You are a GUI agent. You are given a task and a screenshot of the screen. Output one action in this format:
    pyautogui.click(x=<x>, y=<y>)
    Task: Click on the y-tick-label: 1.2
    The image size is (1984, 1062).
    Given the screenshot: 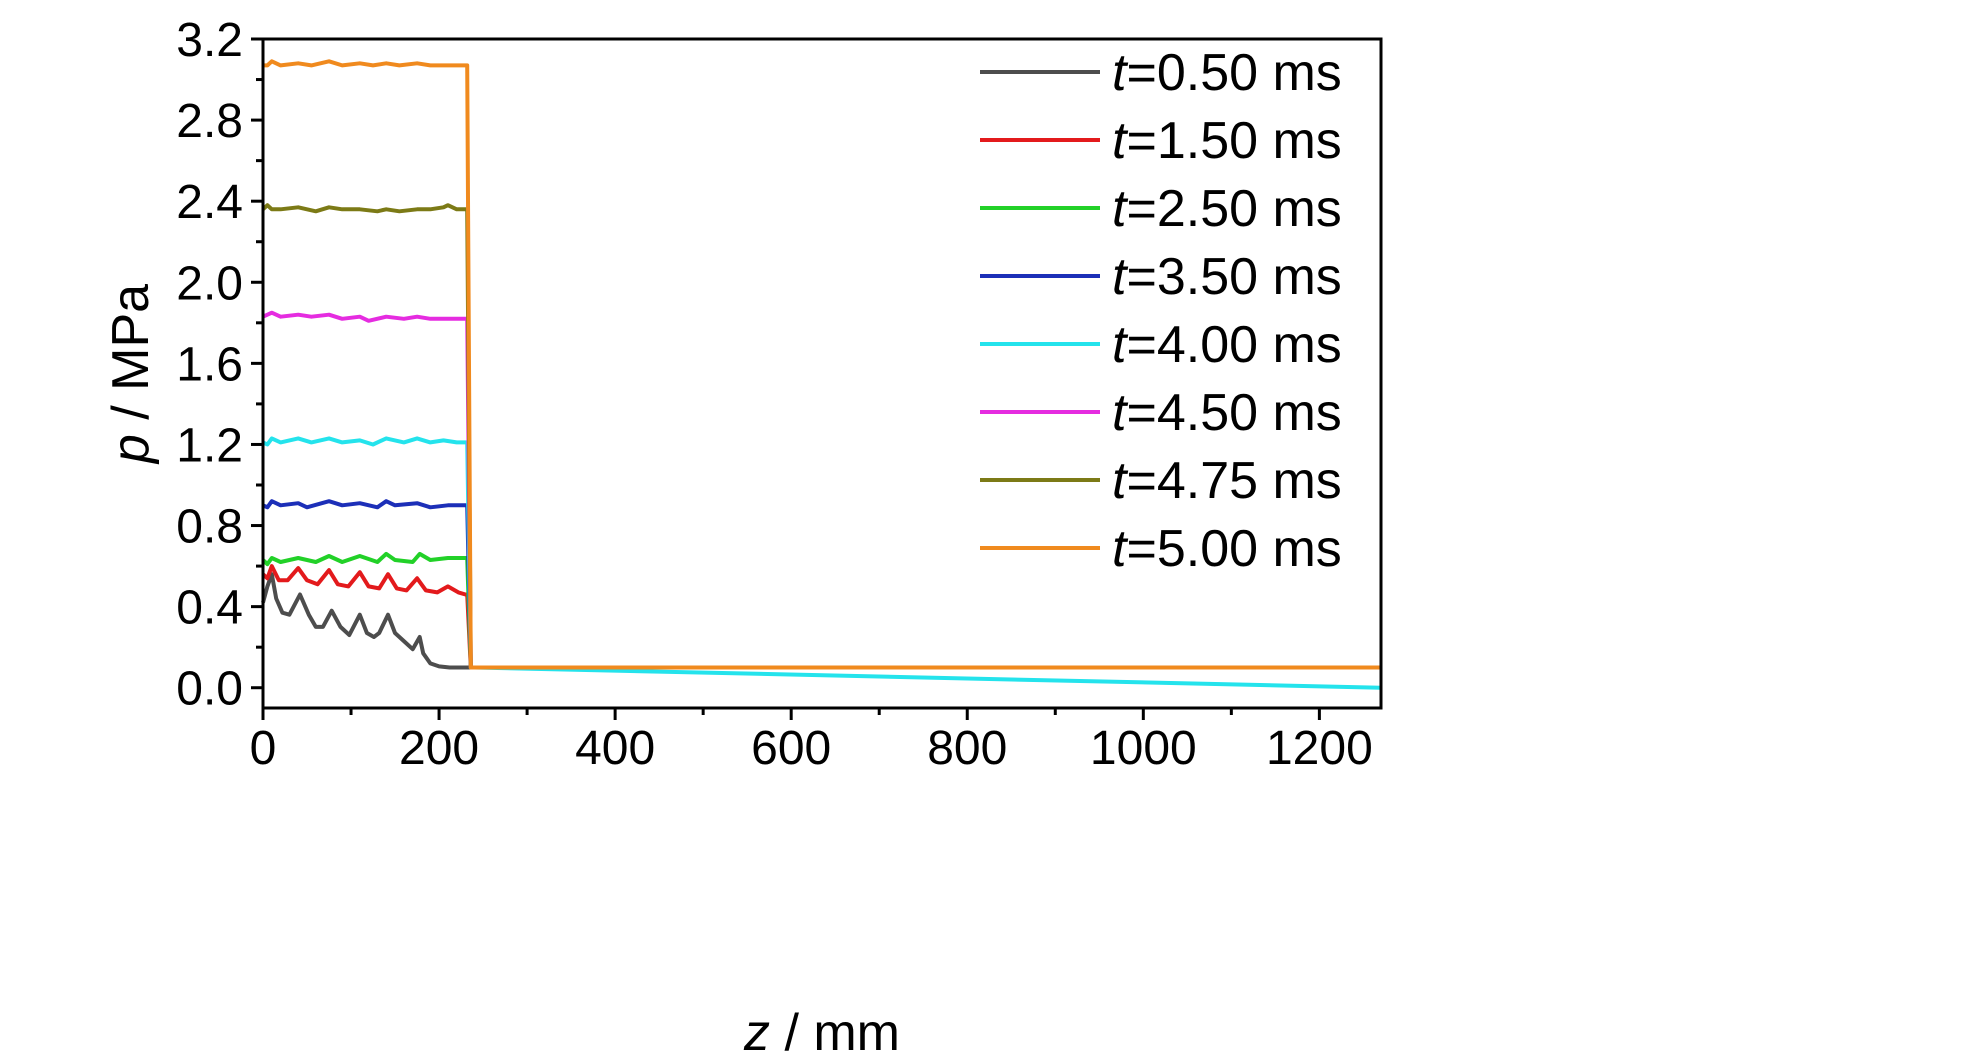 What is the action you would take?
    pyautogui.click(x=209, y=445)
    